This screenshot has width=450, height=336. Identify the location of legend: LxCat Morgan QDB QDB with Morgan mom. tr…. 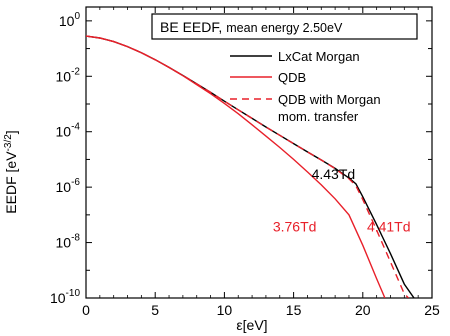
(305, 86).